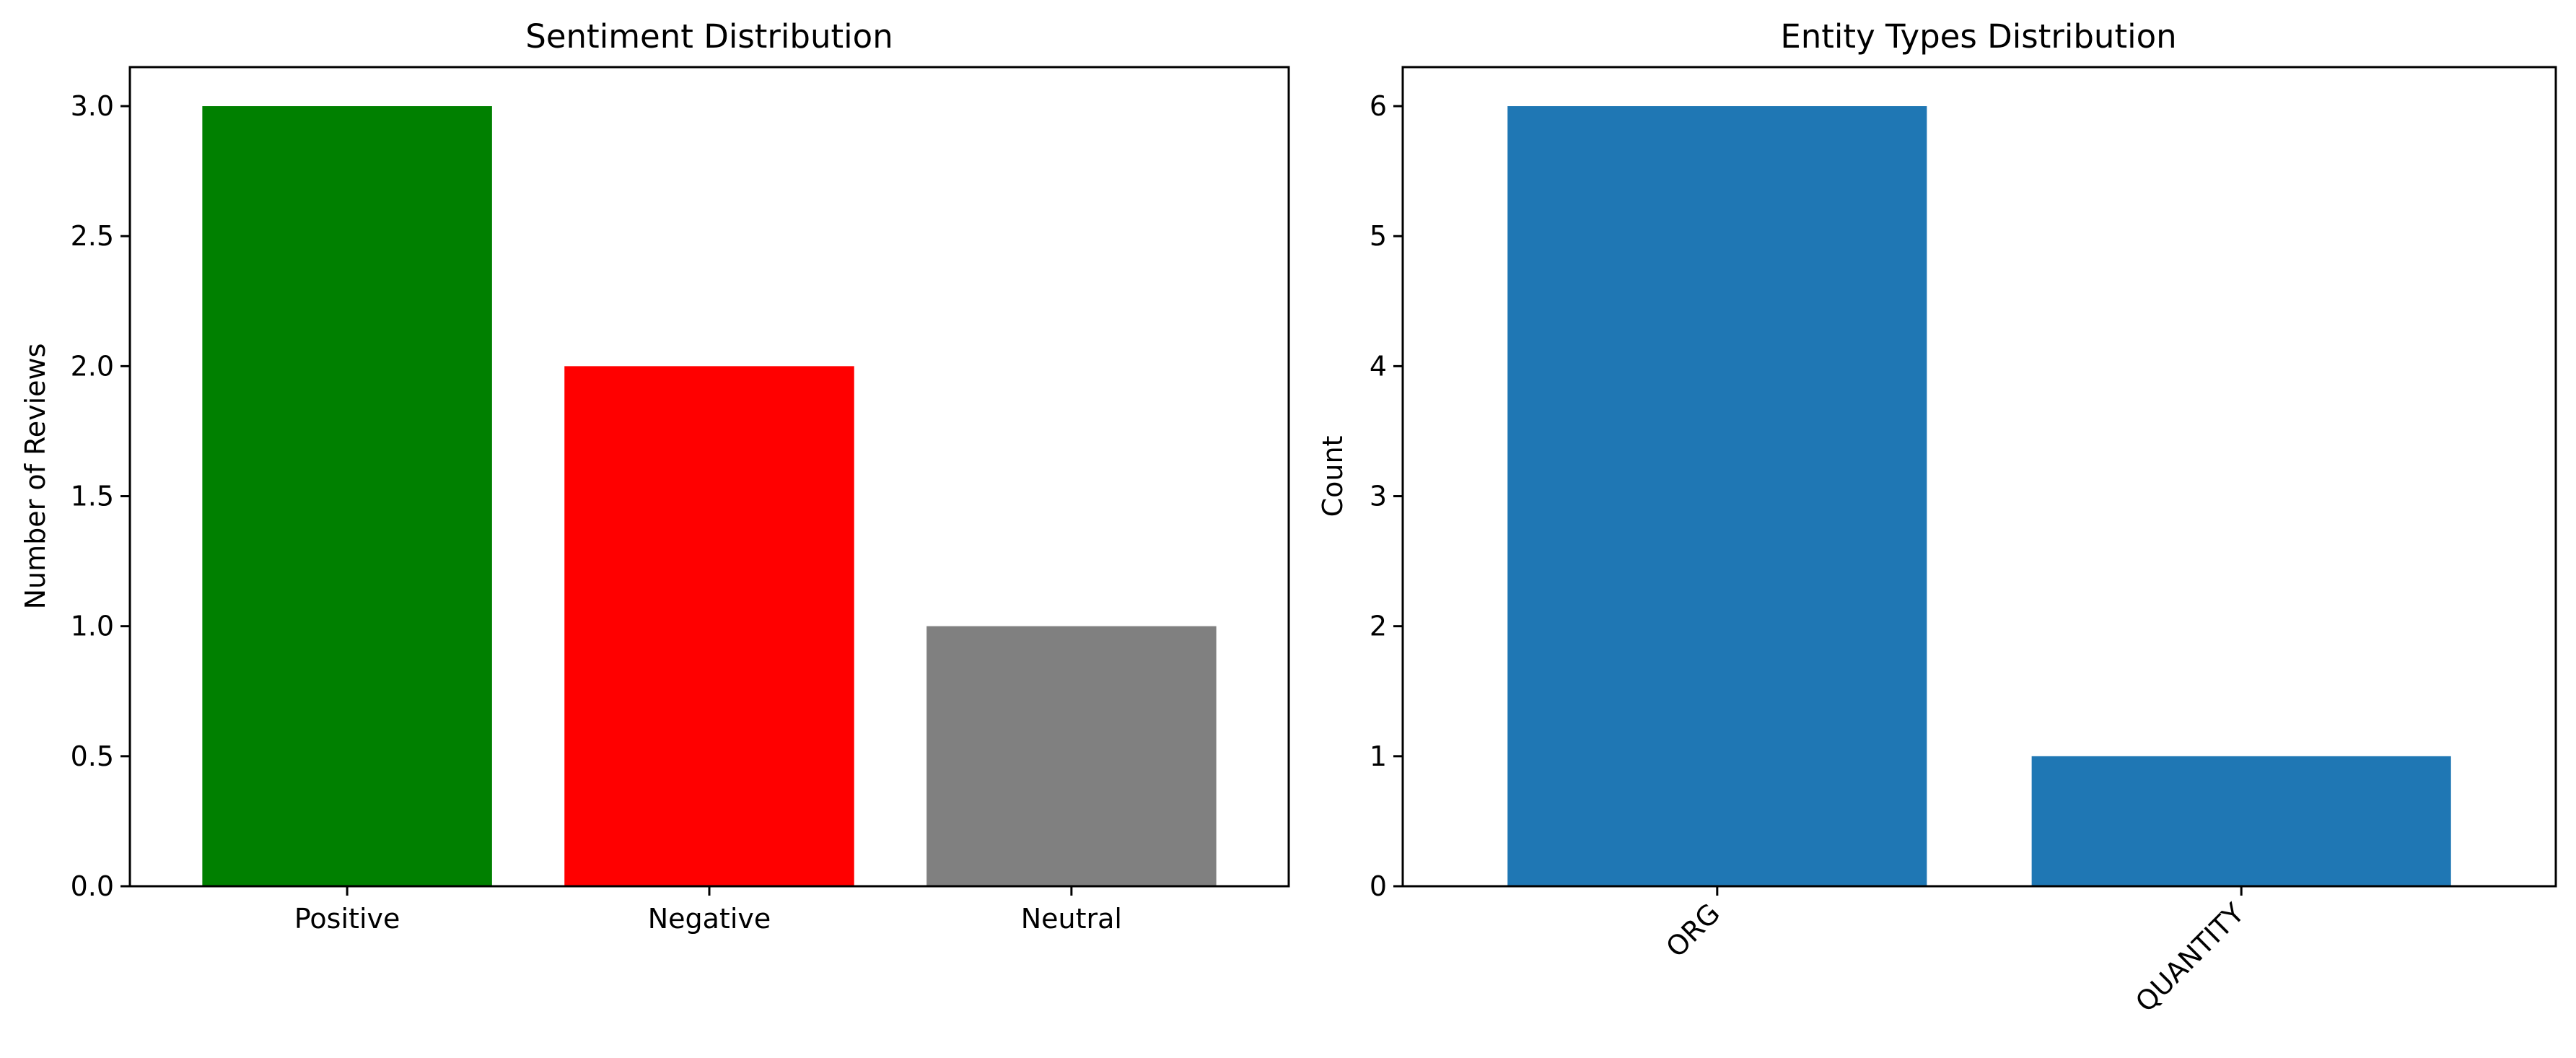 The image size is (2576, 1058). I want to click on y-tick-label: 3, so click(1378, 496).